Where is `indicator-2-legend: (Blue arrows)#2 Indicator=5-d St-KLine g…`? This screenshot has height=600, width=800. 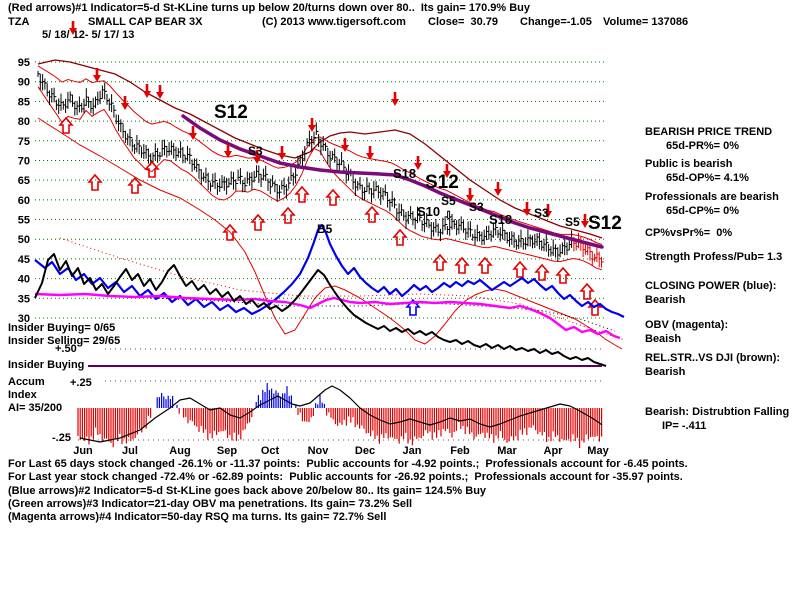
indicator-2-legend: (Blue arrows)#2 Indicator=5-d St-KLine g… is located at coordinates (247, 491).